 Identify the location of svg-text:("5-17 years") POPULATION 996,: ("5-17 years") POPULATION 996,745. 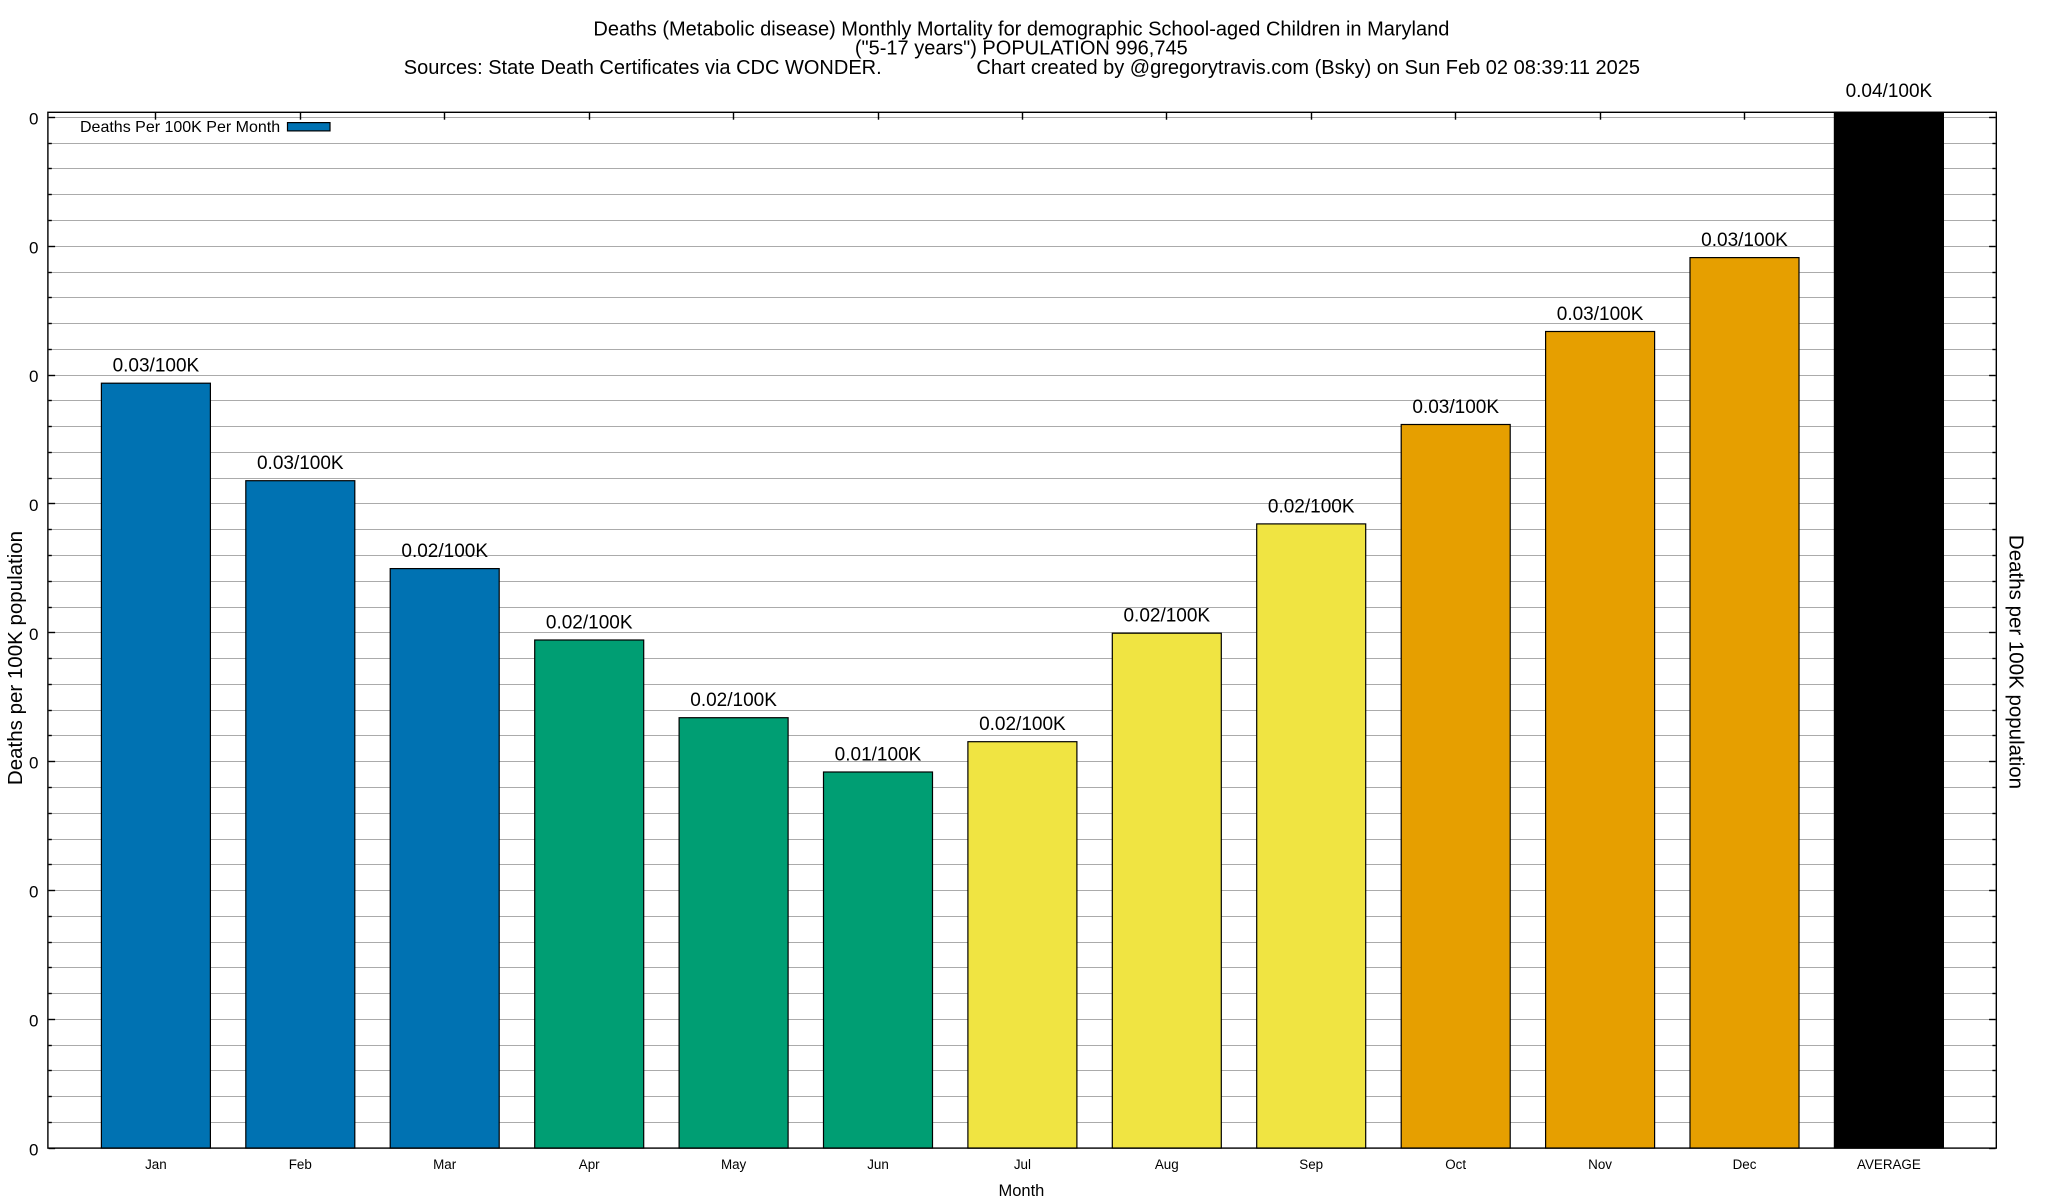
(1021, 49).